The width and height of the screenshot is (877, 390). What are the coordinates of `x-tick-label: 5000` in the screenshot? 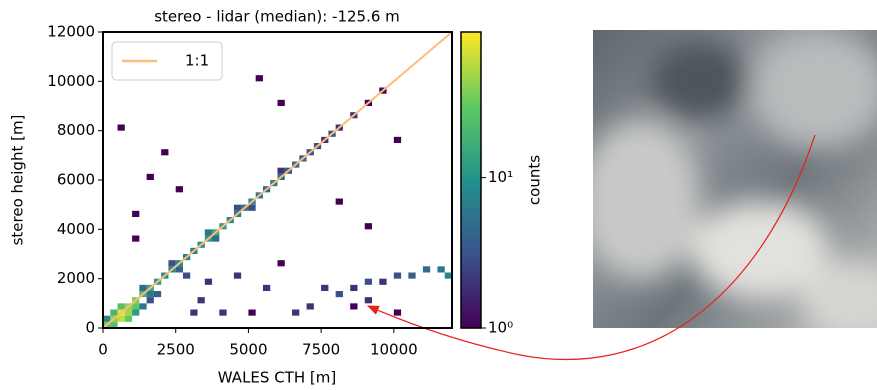 It's located at (248, 350).